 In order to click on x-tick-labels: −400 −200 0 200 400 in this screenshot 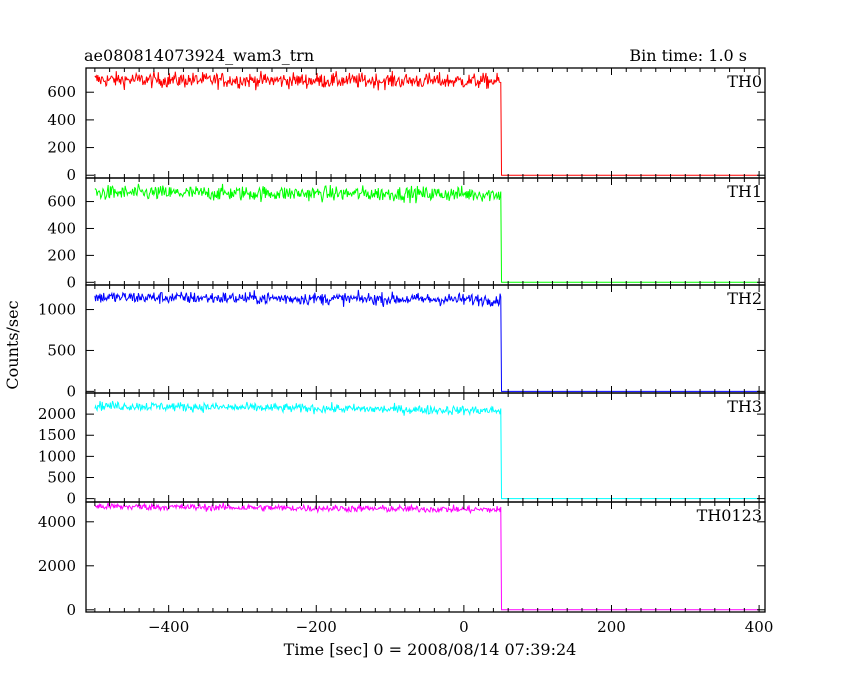, I will do `click(460, 627)`.